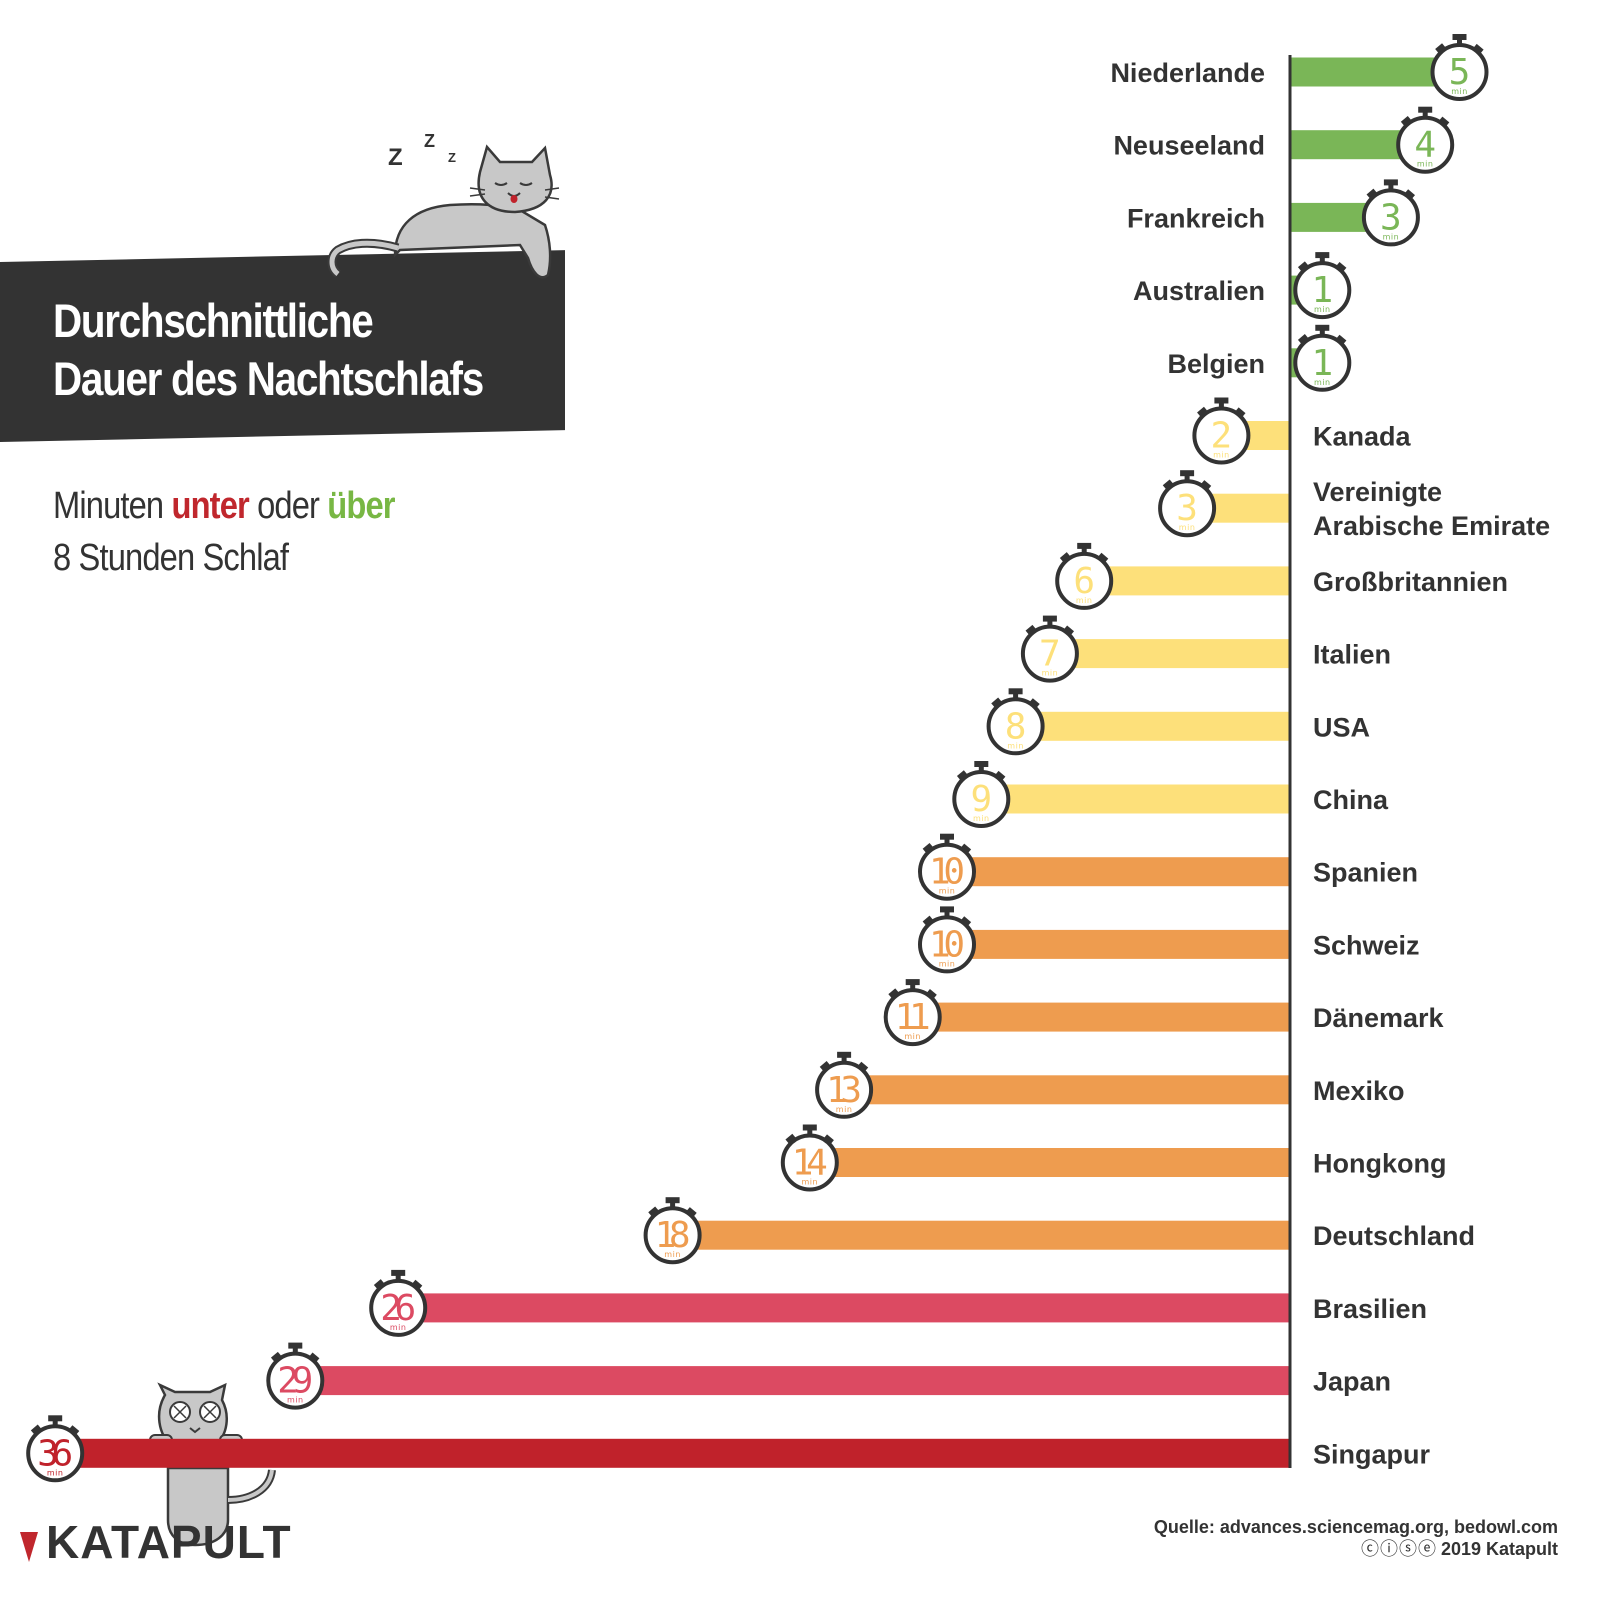 This screenshot has height=1600, width=1600. I want to click on copyright-line: ⓒⓘⓢⓔ 2019 Katapult, so click(1356, 1549).